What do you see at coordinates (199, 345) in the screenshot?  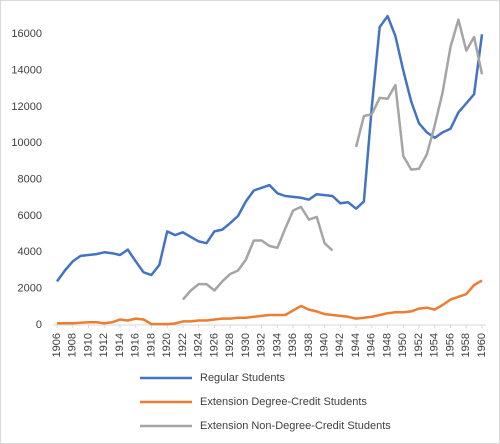 I see `x-tick-label: 1924` at bounding box center [199, 345].